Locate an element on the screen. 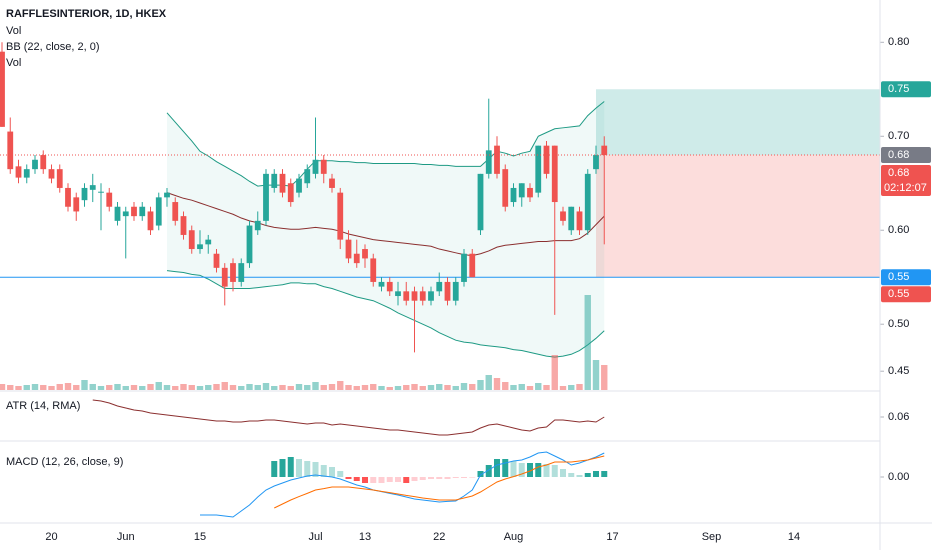 This screenshot has width=932, height=550. symbol-title: RAFFLESINTERIOR, 1D, HKEX is located at coordinates (86, 14).